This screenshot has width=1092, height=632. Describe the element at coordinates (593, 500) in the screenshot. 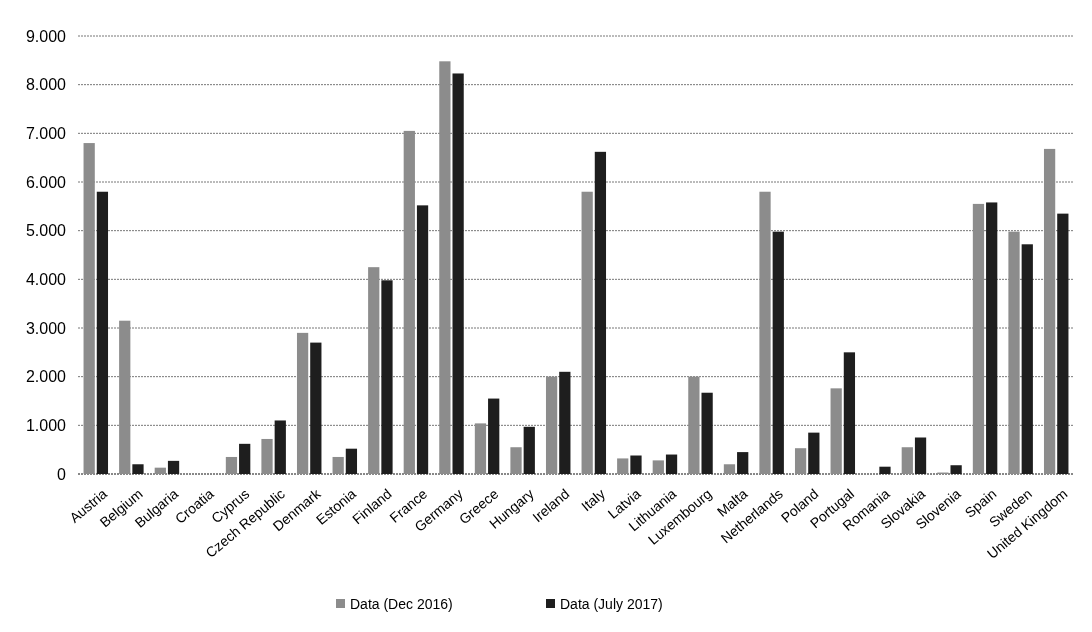

I see `x-tick-label: Italy` at that location.